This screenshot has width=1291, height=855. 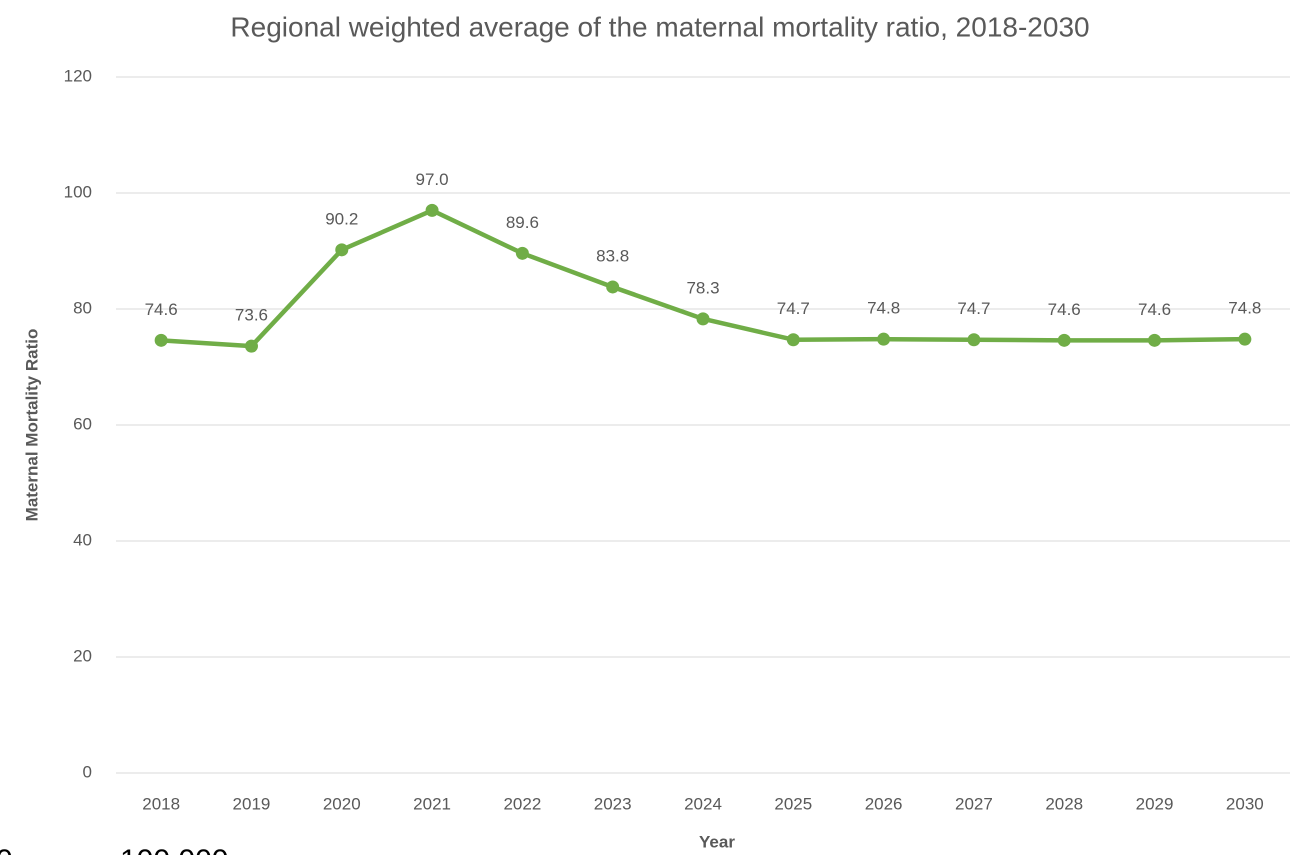 I want to click on x-tick-label: 2027, so click(x=974, y=803).